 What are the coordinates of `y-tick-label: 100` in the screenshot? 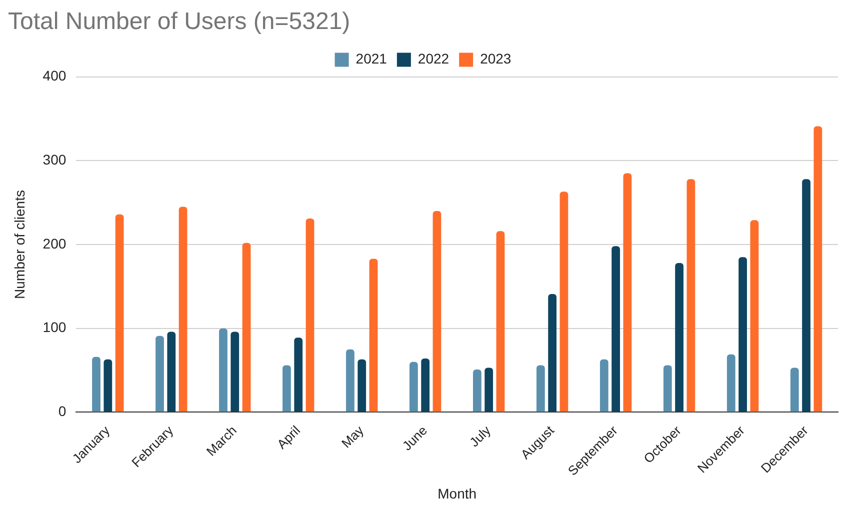 It's located at (54, 327).